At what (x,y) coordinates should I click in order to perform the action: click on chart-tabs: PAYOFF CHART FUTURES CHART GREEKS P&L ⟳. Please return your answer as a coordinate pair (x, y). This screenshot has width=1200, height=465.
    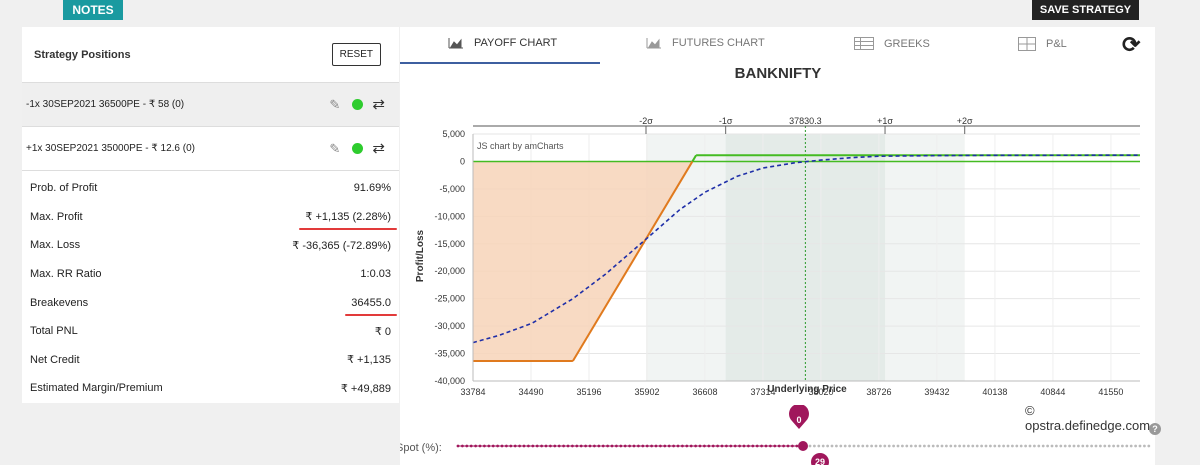
    Looking at the image, I should click on (777, 46).